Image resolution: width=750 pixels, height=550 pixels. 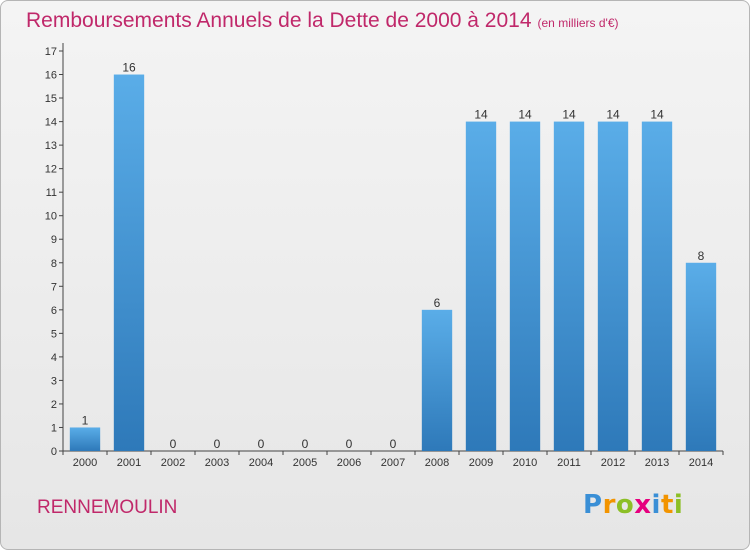 I want to click on y-tick-label: 4, so click(x=54, y=358).